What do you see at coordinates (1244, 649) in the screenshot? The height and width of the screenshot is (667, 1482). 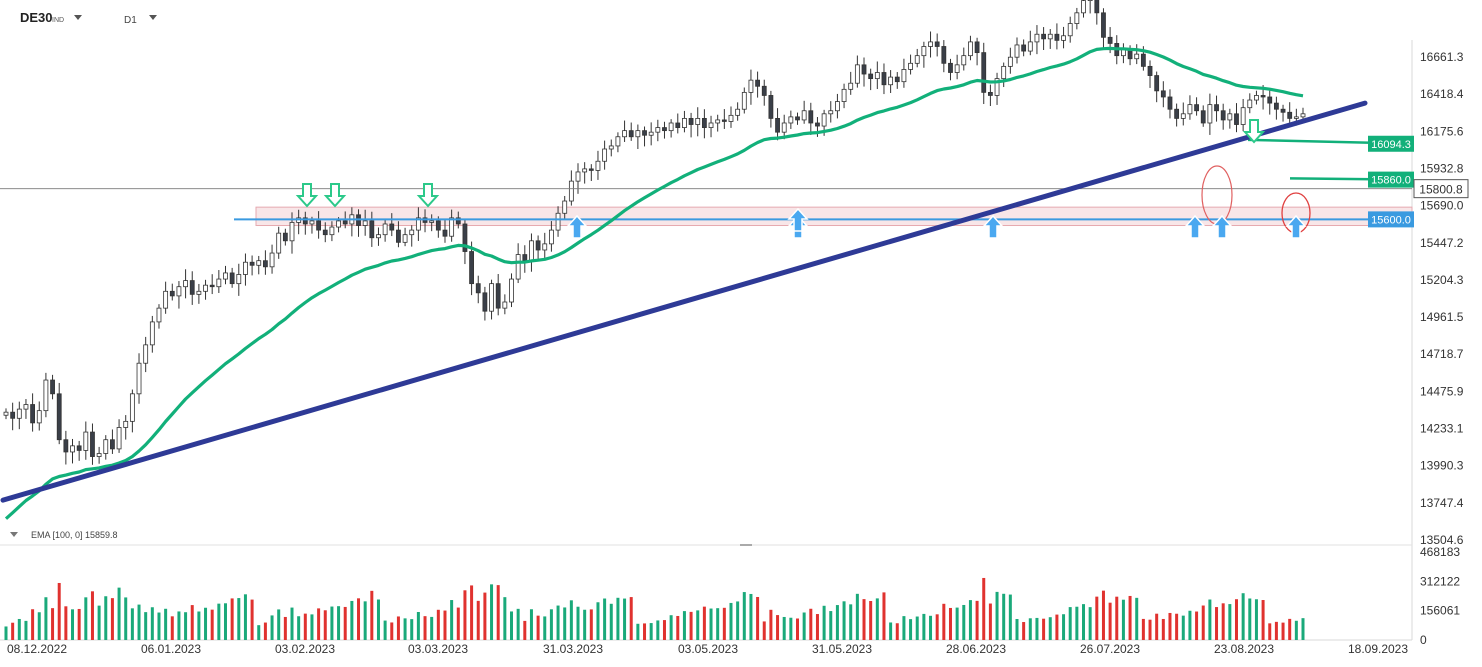 I see `date-tick-label: 23.08.2023` at bounding box center [1244, 649].